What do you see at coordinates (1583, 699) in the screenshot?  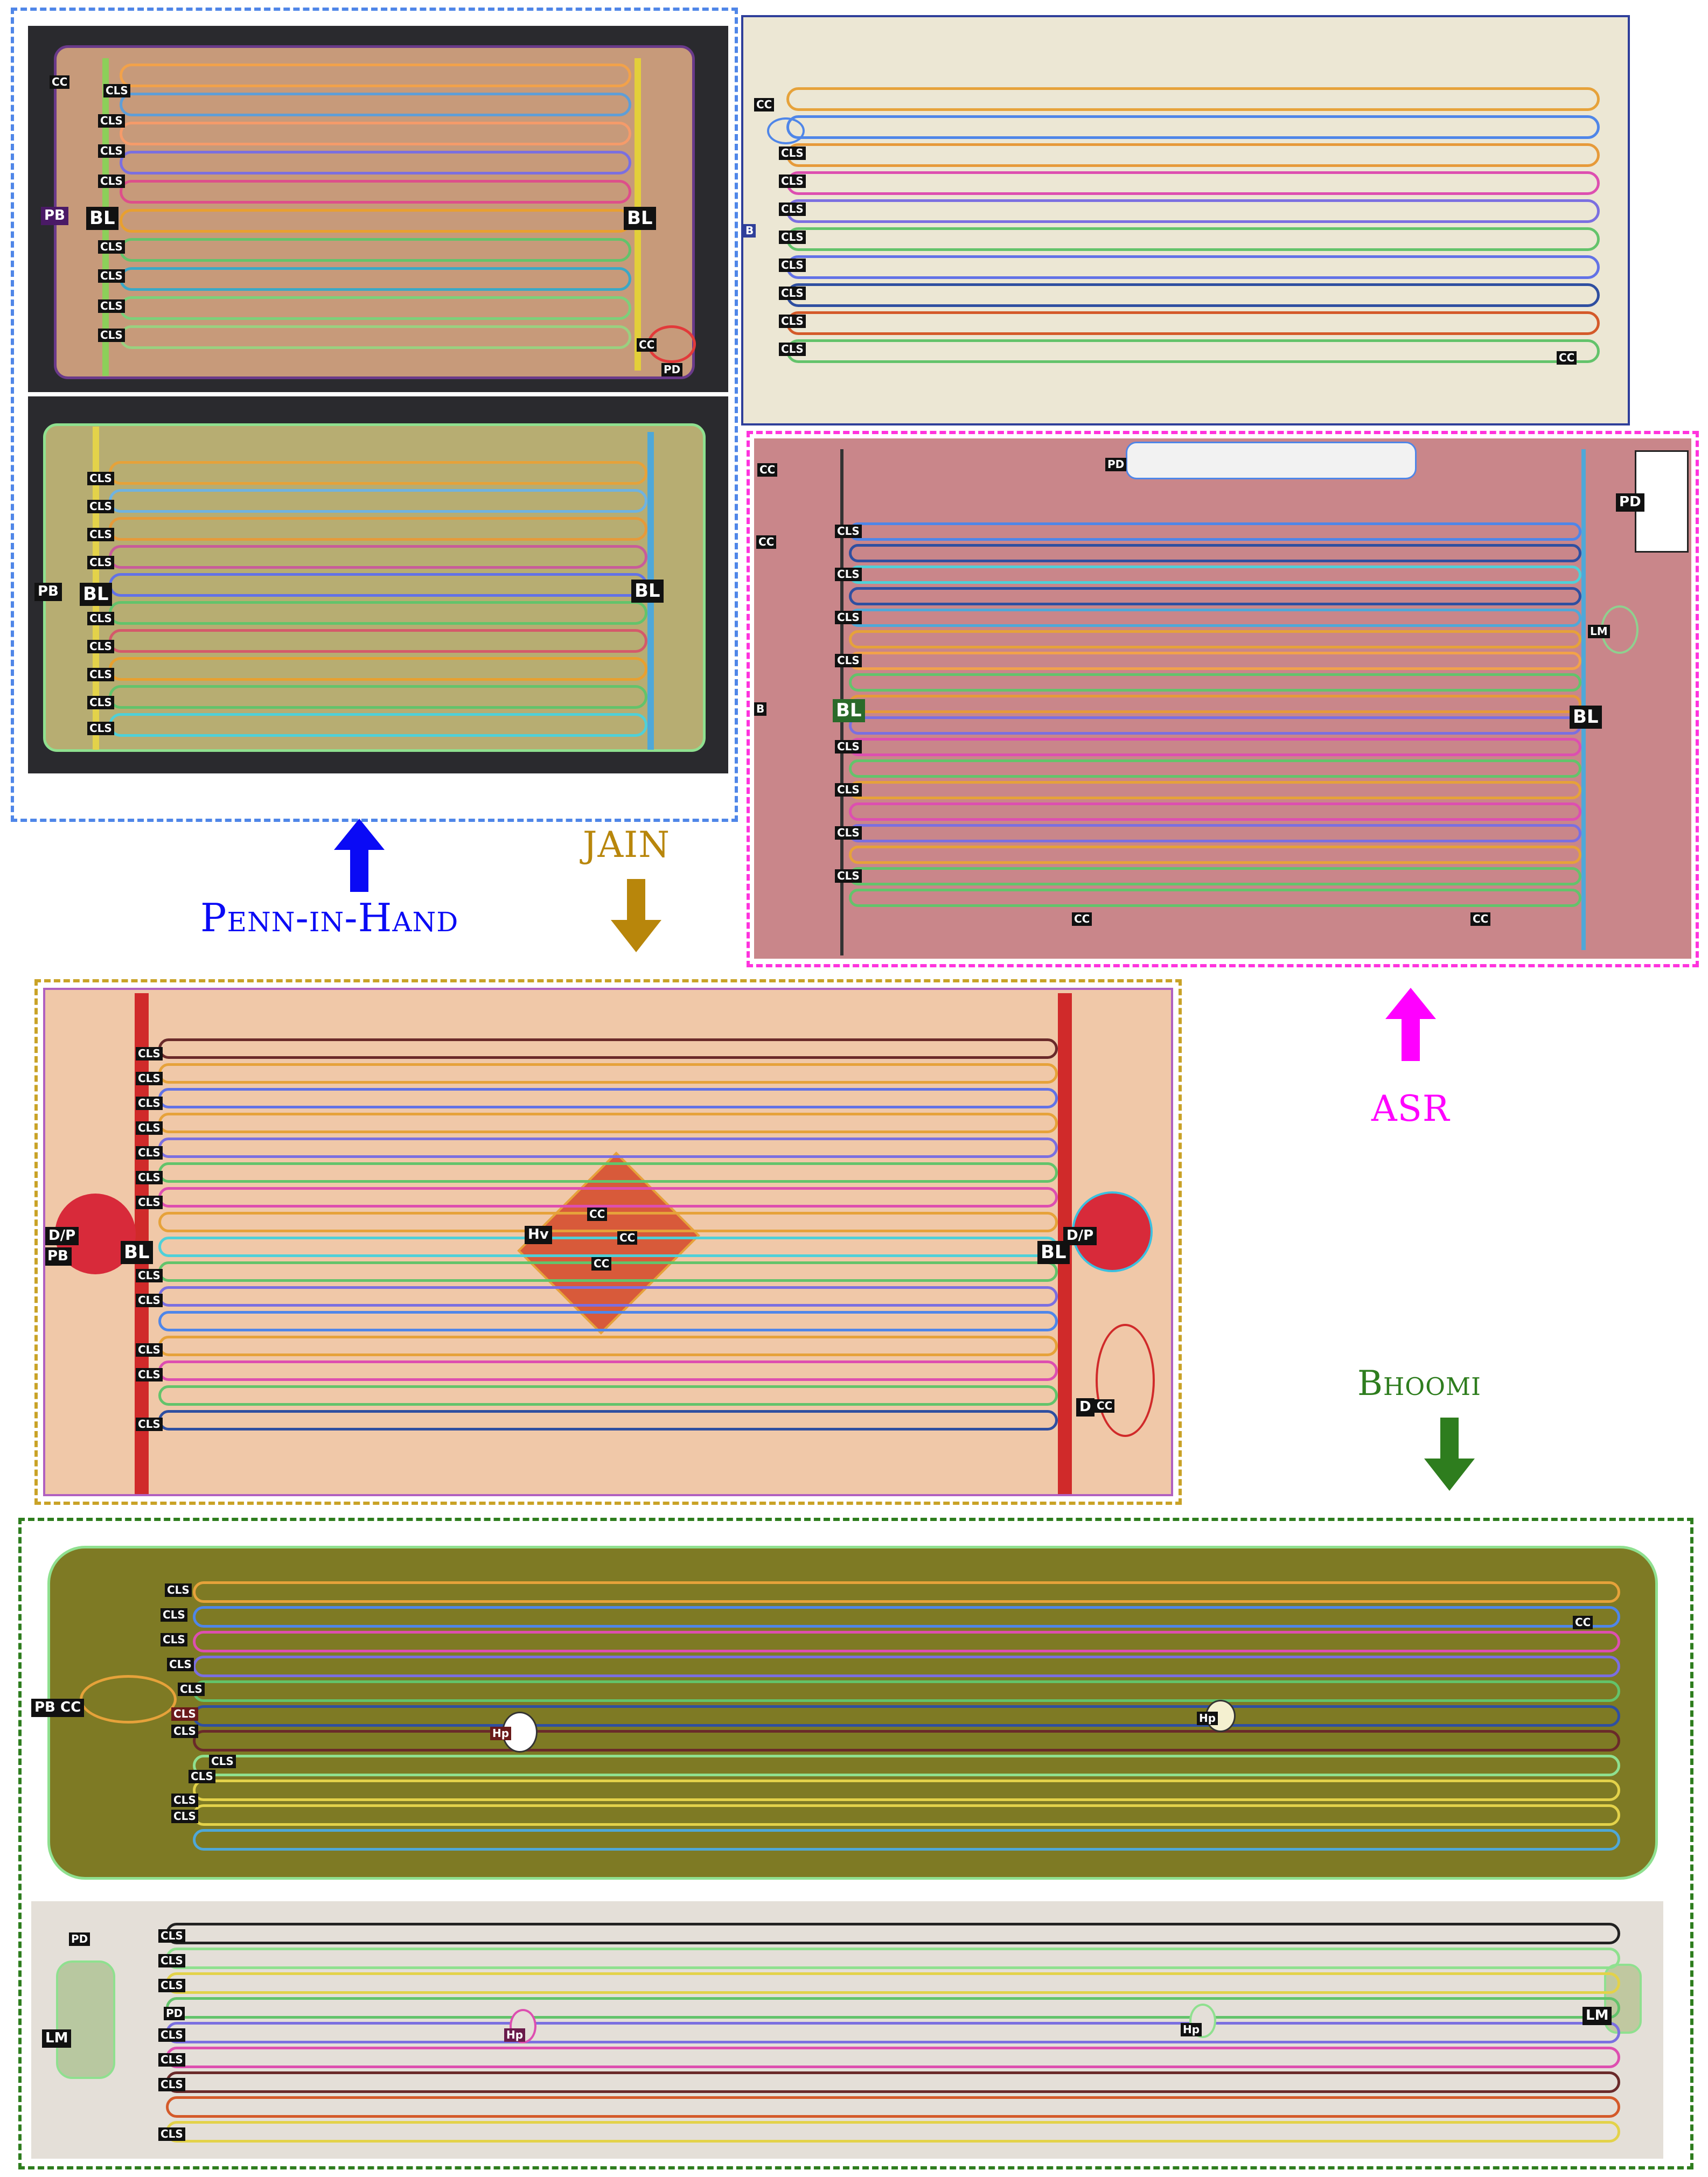 I see `right-border-line` at bounding box center [1583, 699].